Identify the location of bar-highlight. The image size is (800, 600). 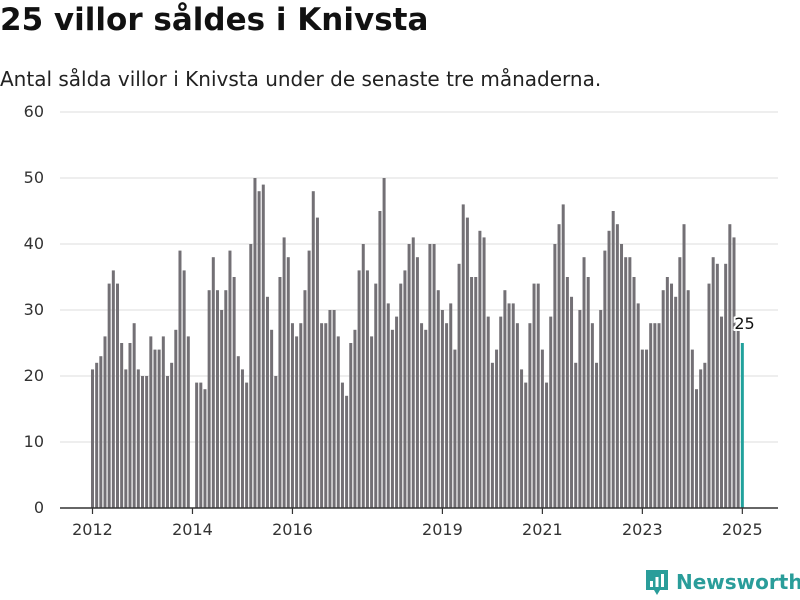
(742, 425).